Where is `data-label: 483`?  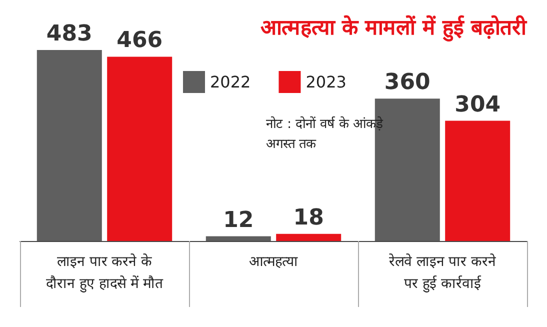 data-label: 483 is located at coordinates (69, 34).